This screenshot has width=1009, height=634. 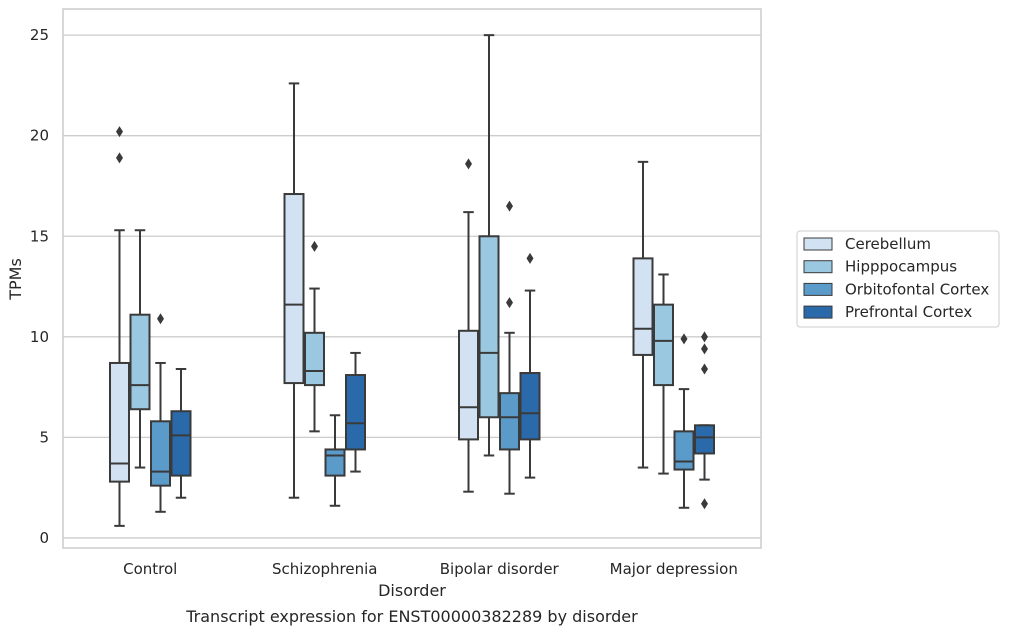 I want to click on y-axis-ticks: 0 5 10 15 20 25, so click(x=39, y=286).